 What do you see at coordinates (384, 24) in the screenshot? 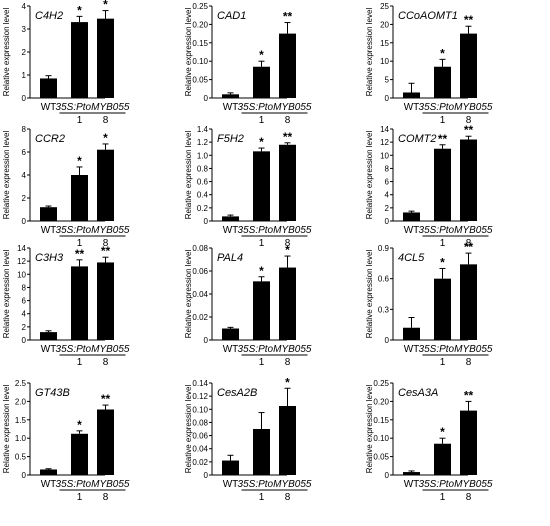
I see `y-tick-label: 20` at bounding box center [384, 24].